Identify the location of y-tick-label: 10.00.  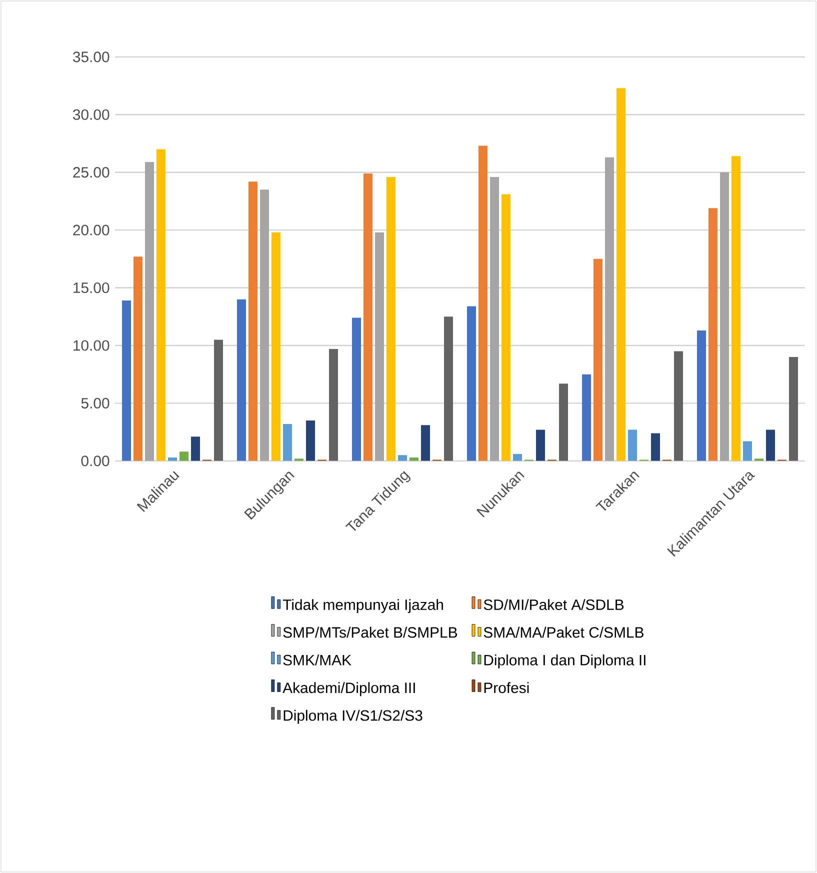
(92, 345).